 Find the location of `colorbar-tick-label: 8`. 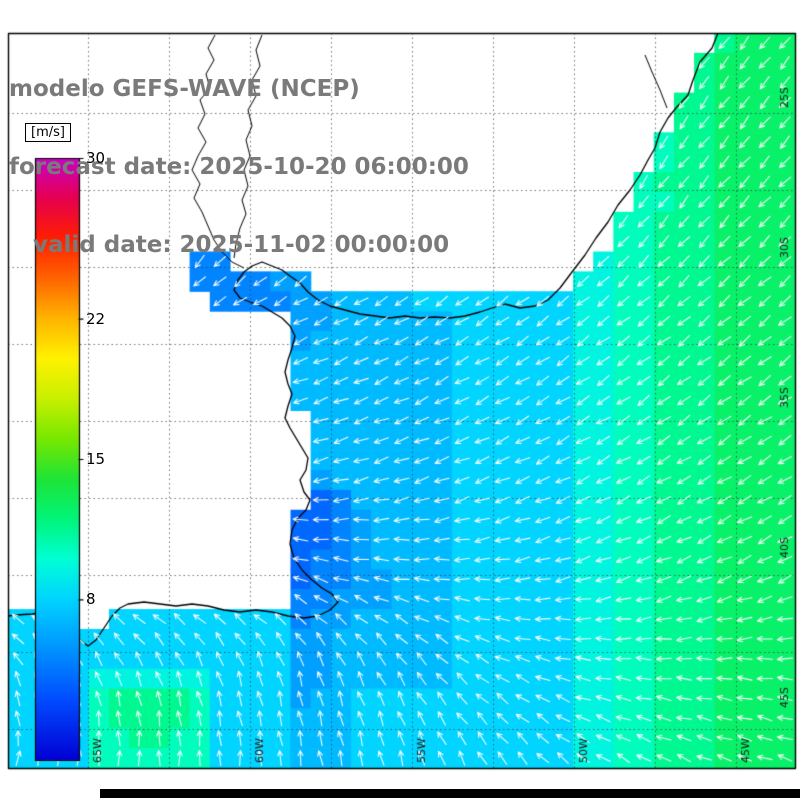

colorbar-tick-label: 8 is located at coordinates (91, 599).